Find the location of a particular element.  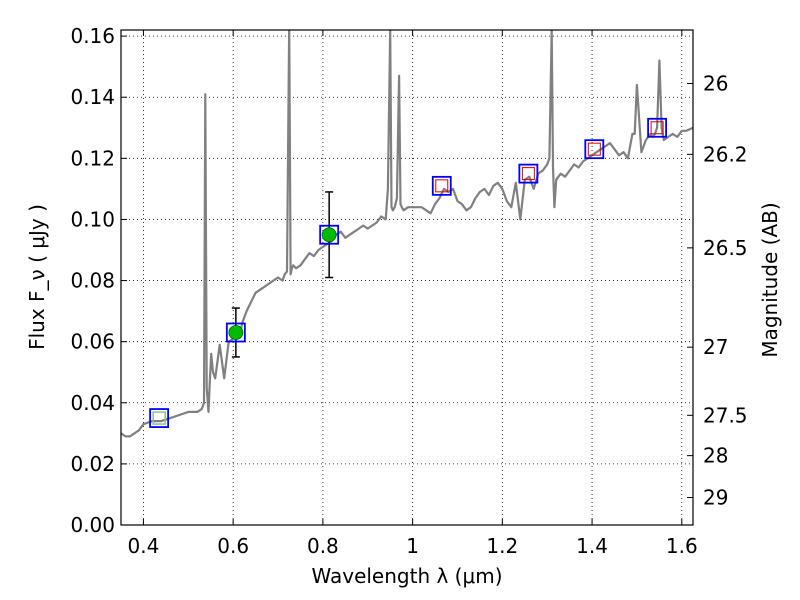

upper-limit-marker is located at coordinates (159, 418).